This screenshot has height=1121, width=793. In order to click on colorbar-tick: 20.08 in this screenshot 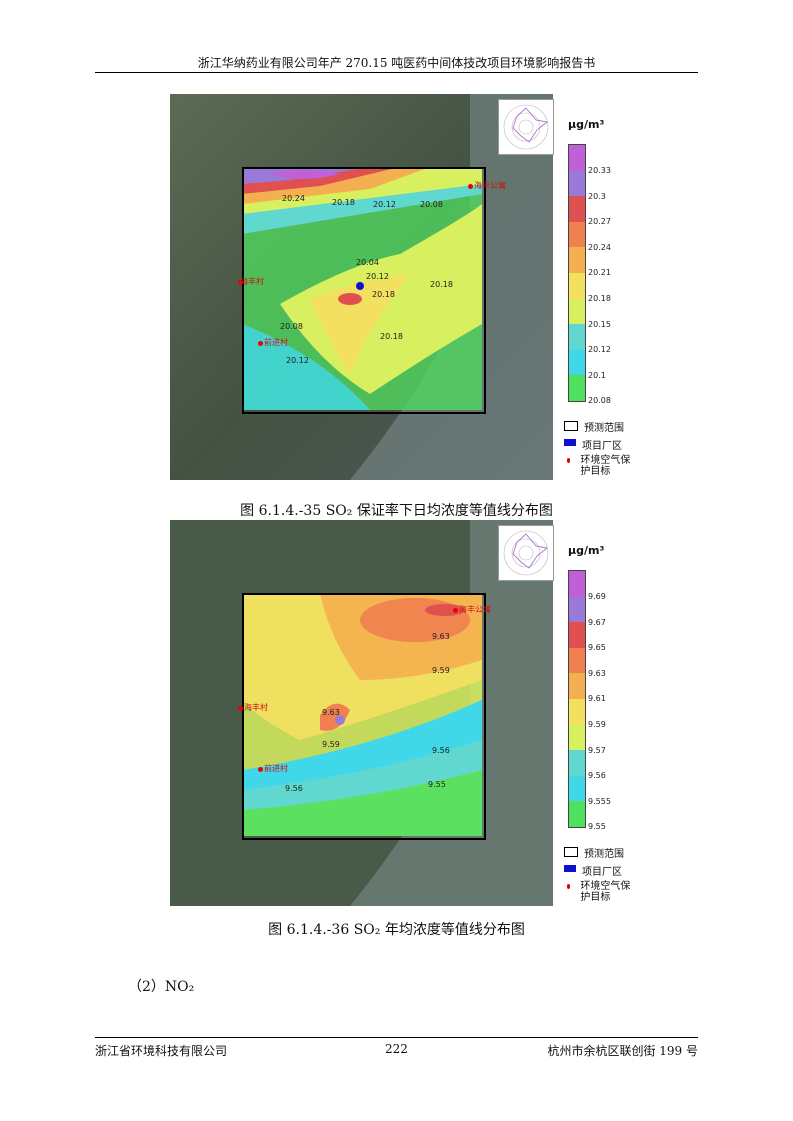, I will do `click(599, 400)`.